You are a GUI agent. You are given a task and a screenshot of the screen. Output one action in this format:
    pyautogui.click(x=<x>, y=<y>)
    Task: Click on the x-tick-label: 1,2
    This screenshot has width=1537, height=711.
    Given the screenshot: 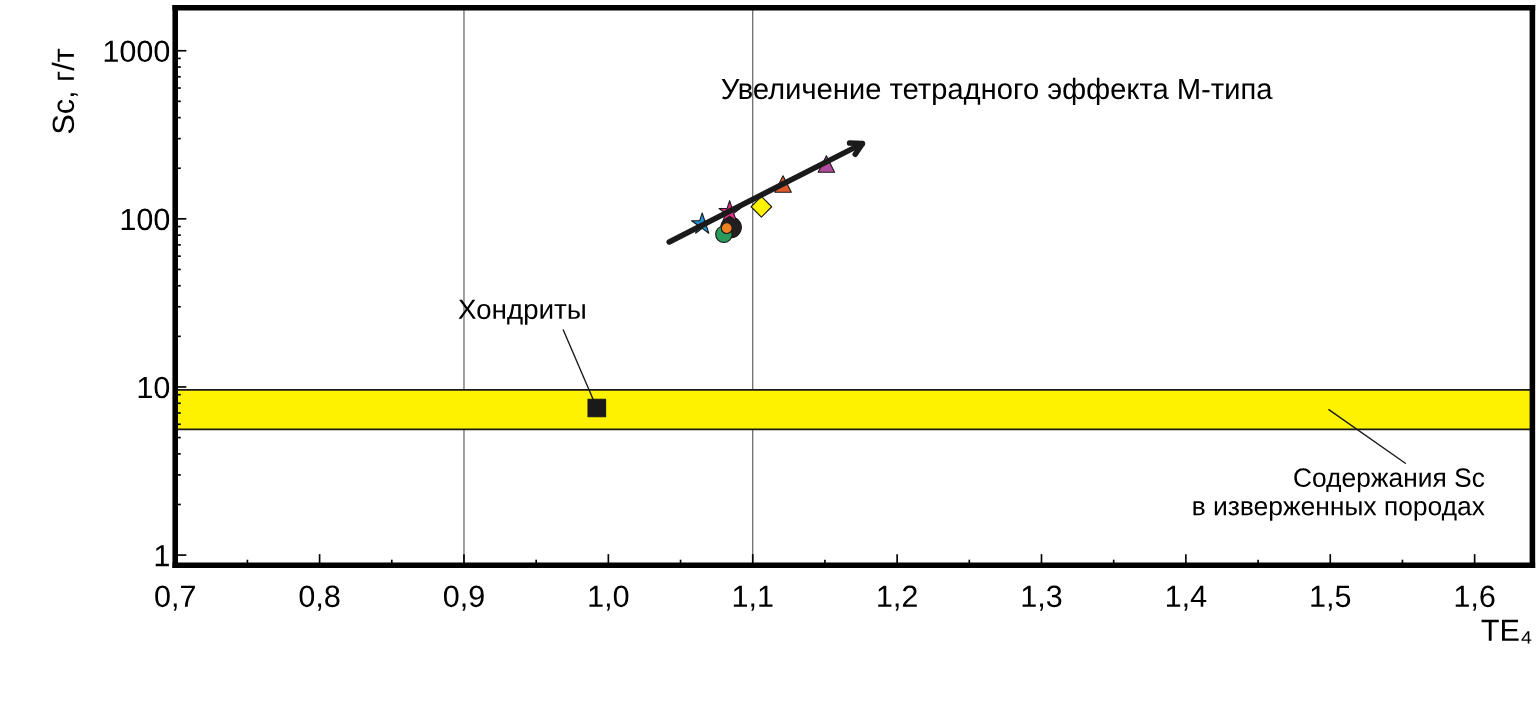 What is the action you would take?
    pyautogui.click(x=897, y=598)
    